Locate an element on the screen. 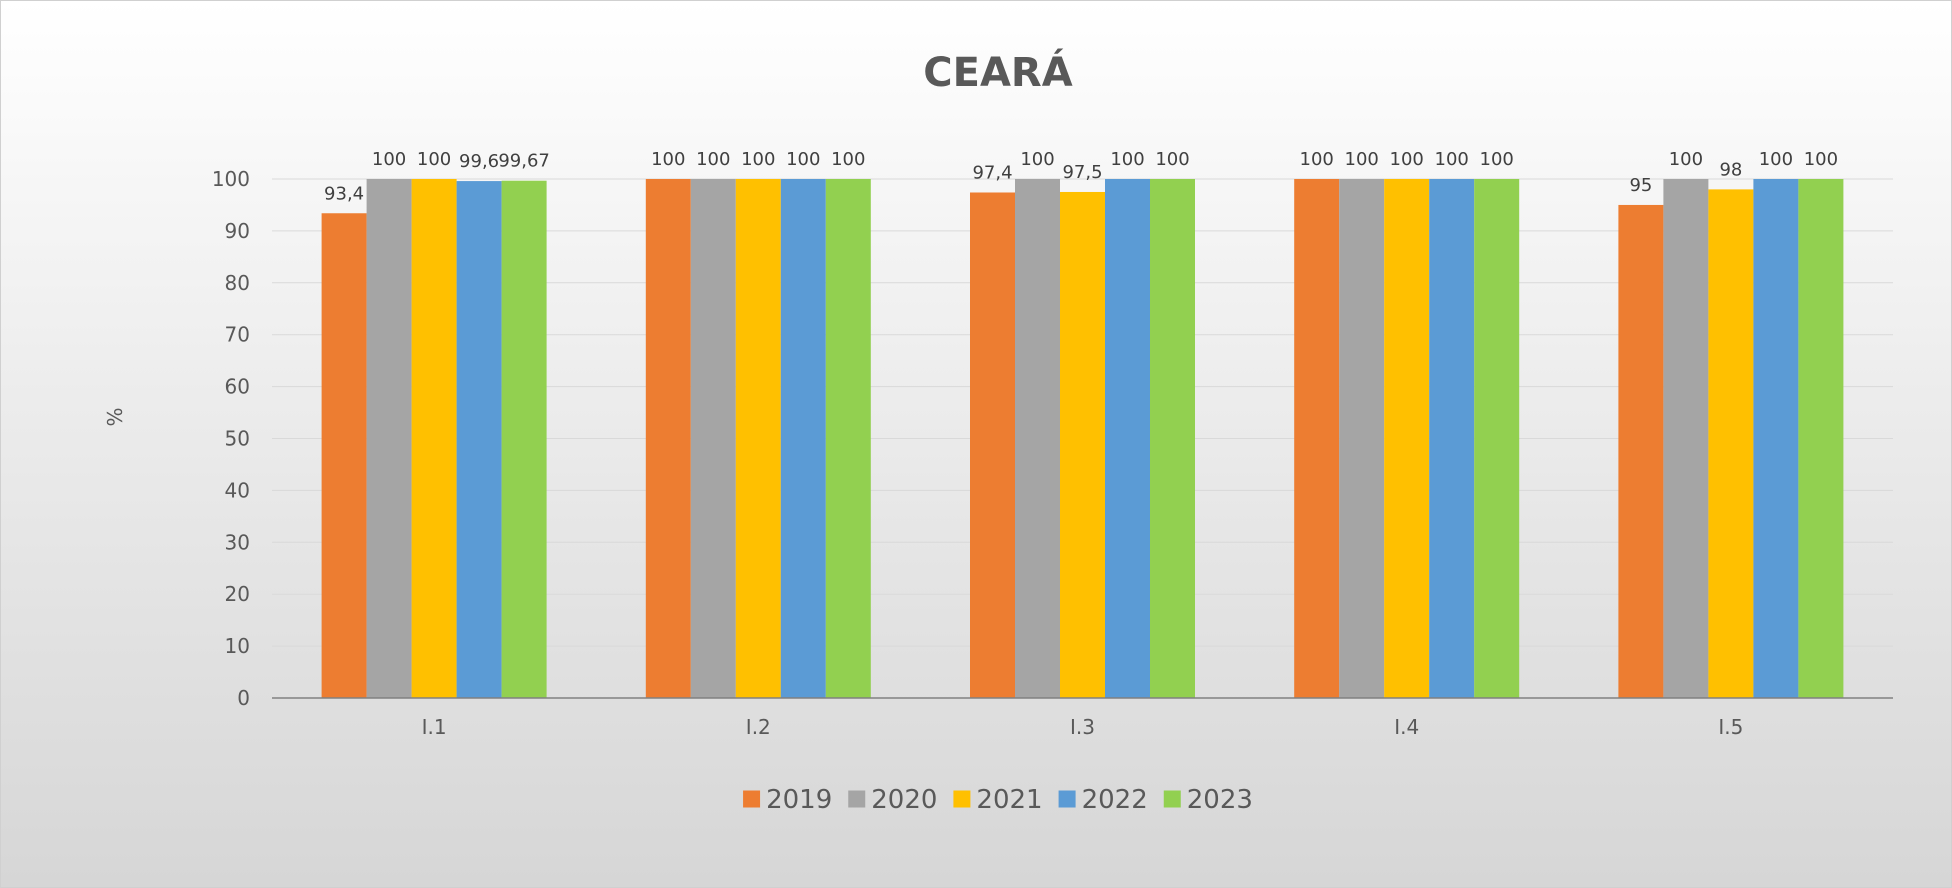 The height and width of the screenshot is (888, 1952). legend-label: 2020 is located at coordinates (904, 800).